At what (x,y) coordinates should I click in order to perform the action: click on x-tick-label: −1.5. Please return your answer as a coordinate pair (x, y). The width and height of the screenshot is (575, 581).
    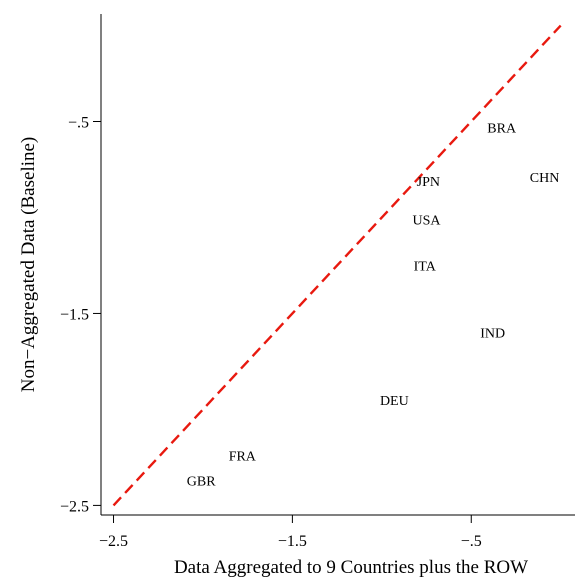
    Looking at the image, I should click on (292, 541).